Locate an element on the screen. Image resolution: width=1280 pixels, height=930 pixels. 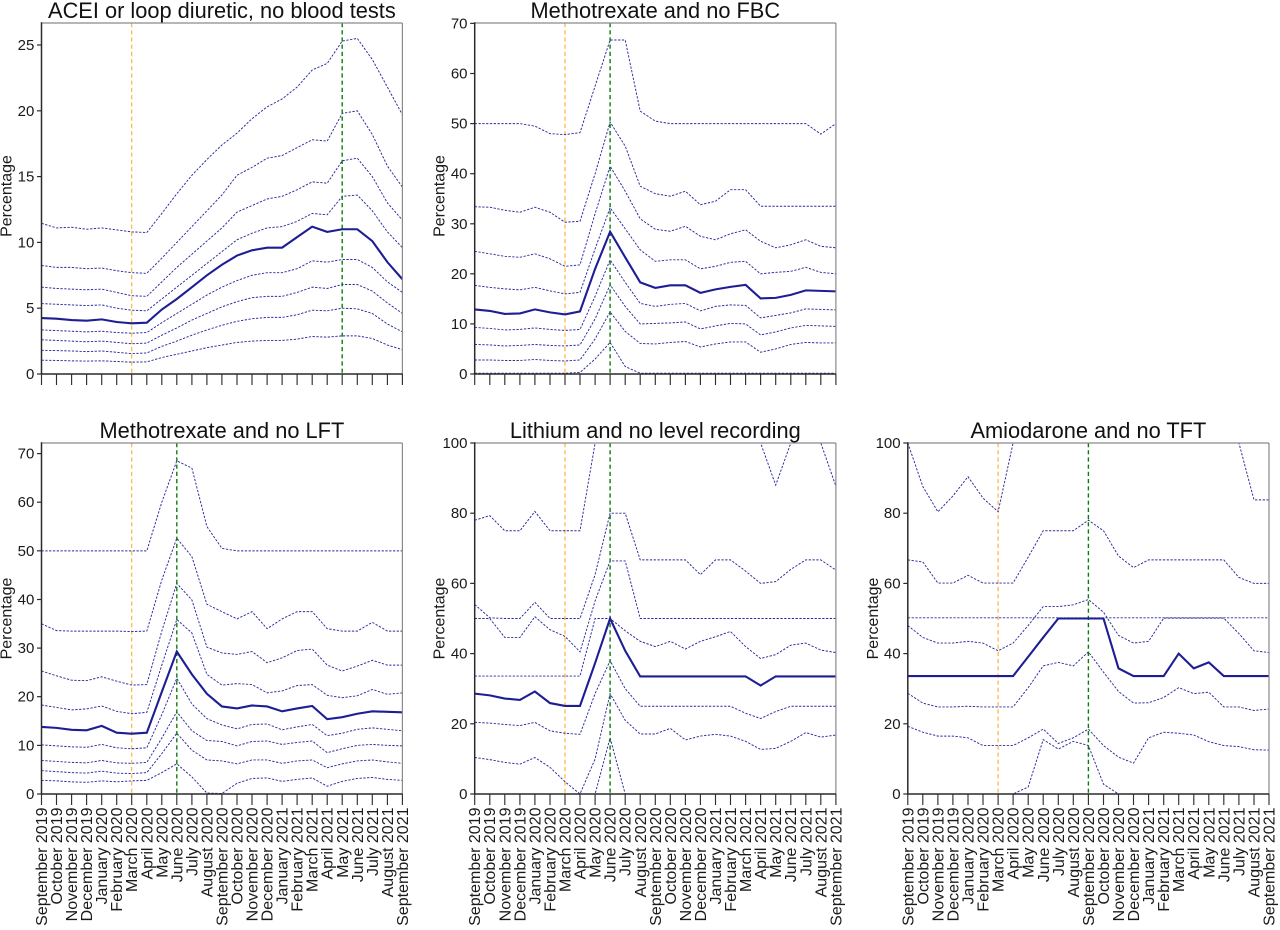
svg-text: Amiodarone and no TFT is located at coordinates (1088, 430).